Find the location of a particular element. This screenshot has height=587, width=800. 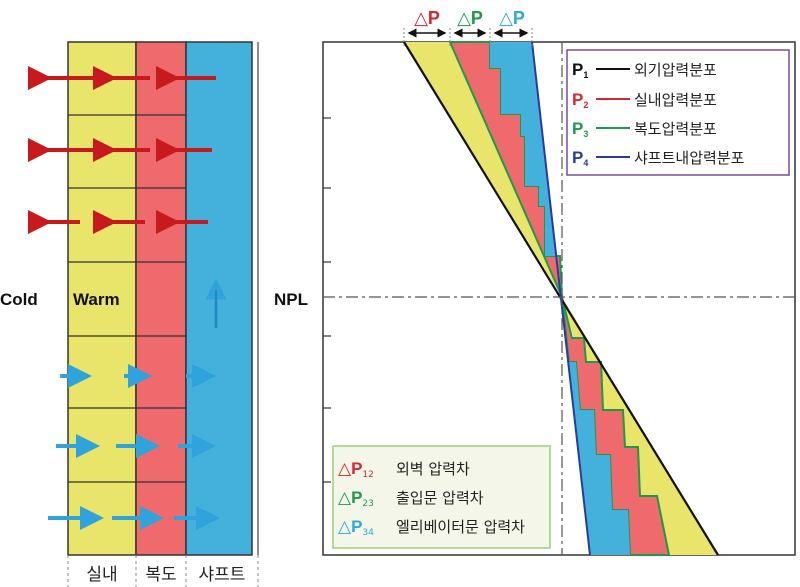

svg-text: P2 is located at coordinates (580, 100).